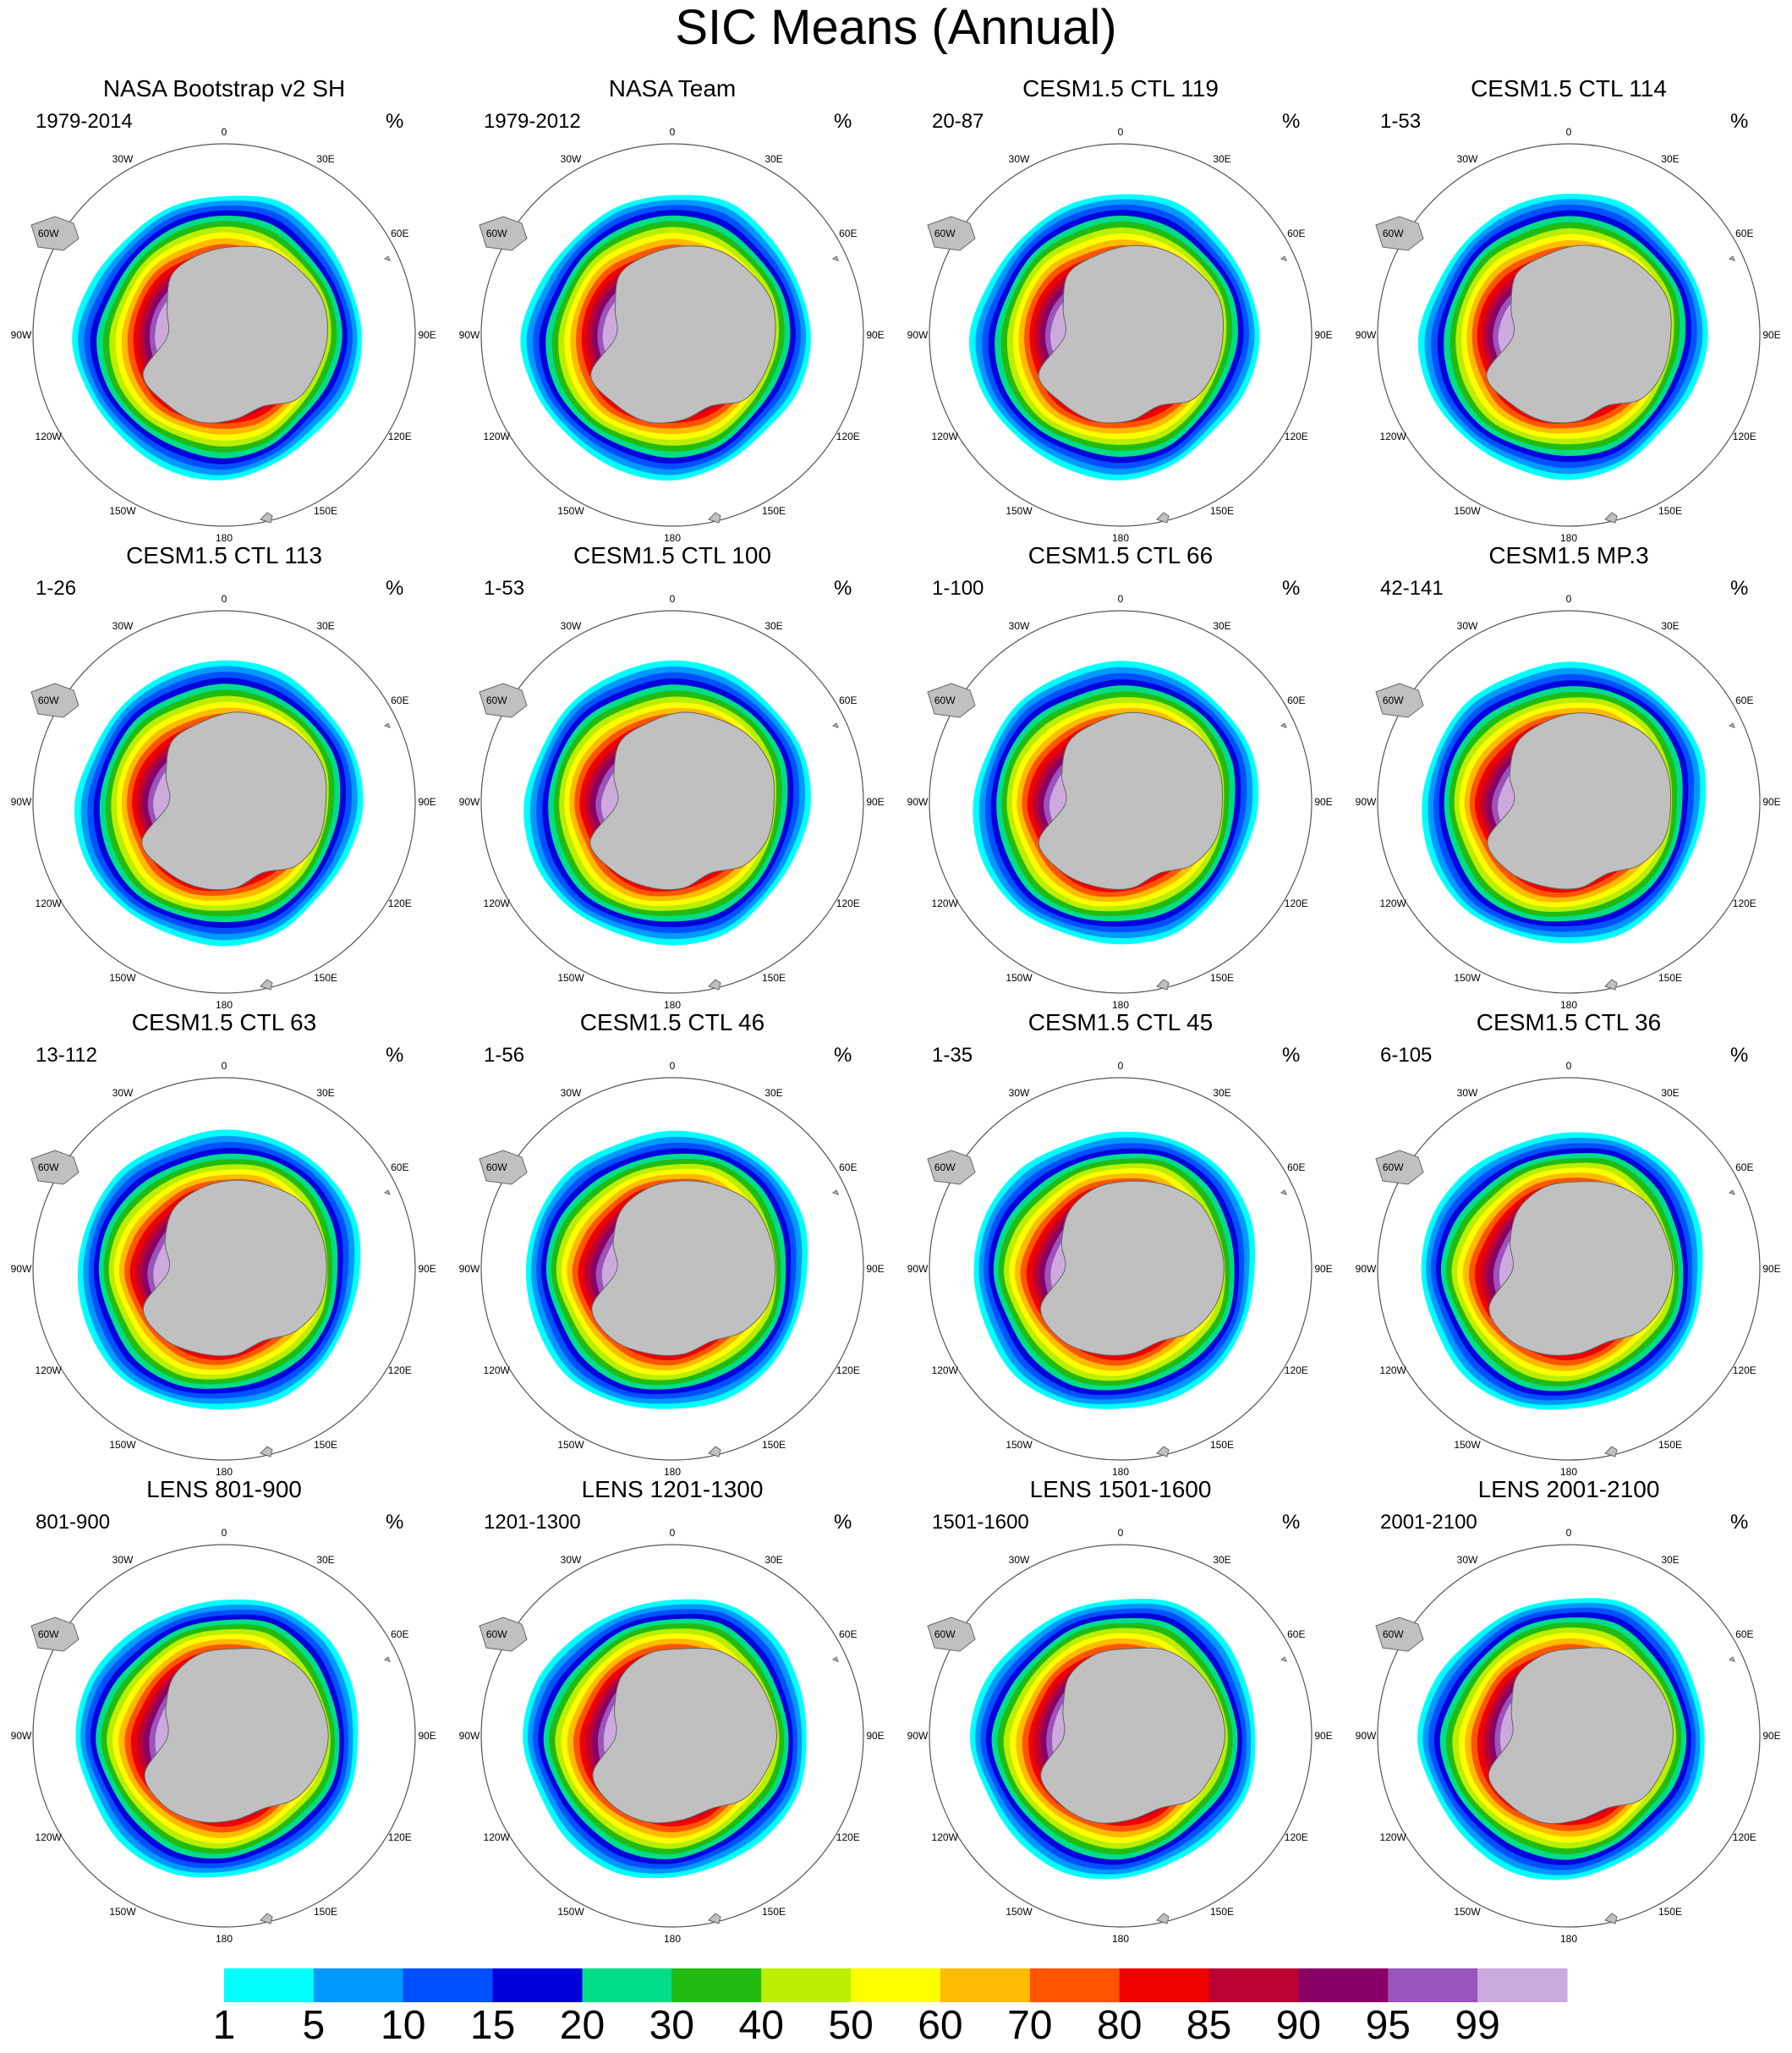  Describe the element at coordinates (1401, 122) in the screenshot. I see `panel-period: 1-53` at that location.